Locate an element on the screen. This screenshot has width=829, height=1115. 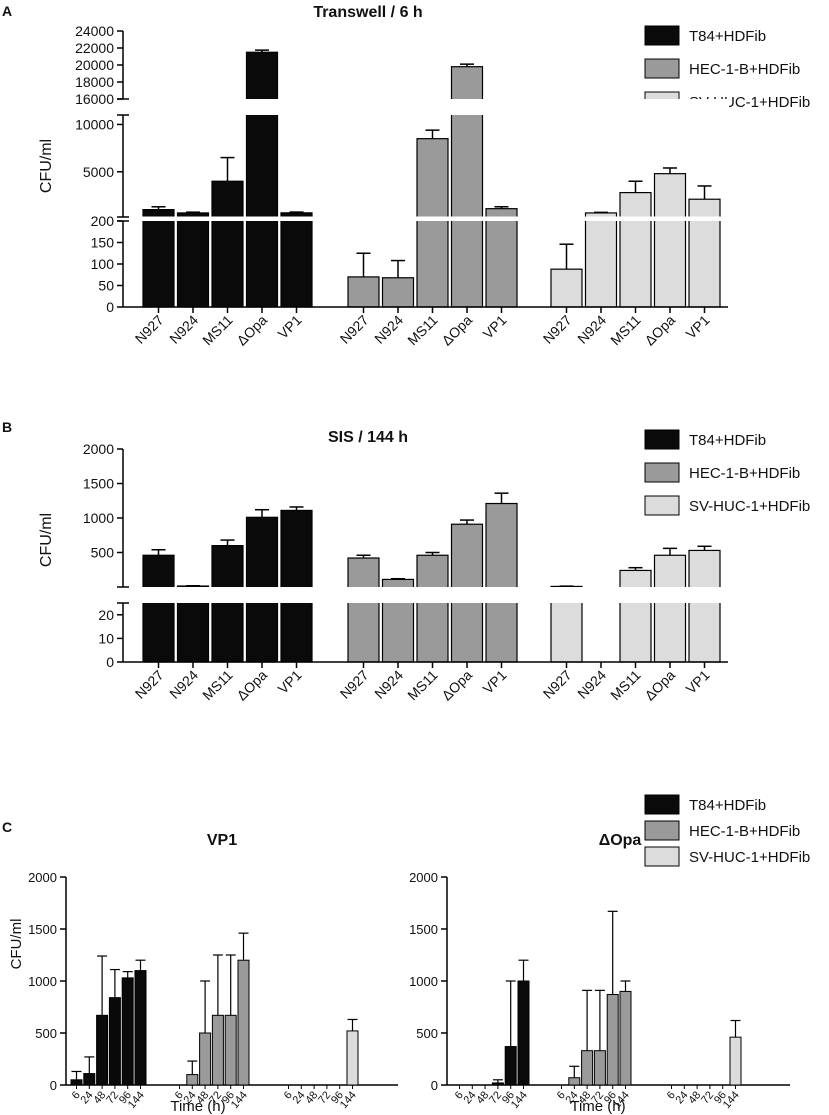
panel-label-c: C is located at coordinates (7, 827).